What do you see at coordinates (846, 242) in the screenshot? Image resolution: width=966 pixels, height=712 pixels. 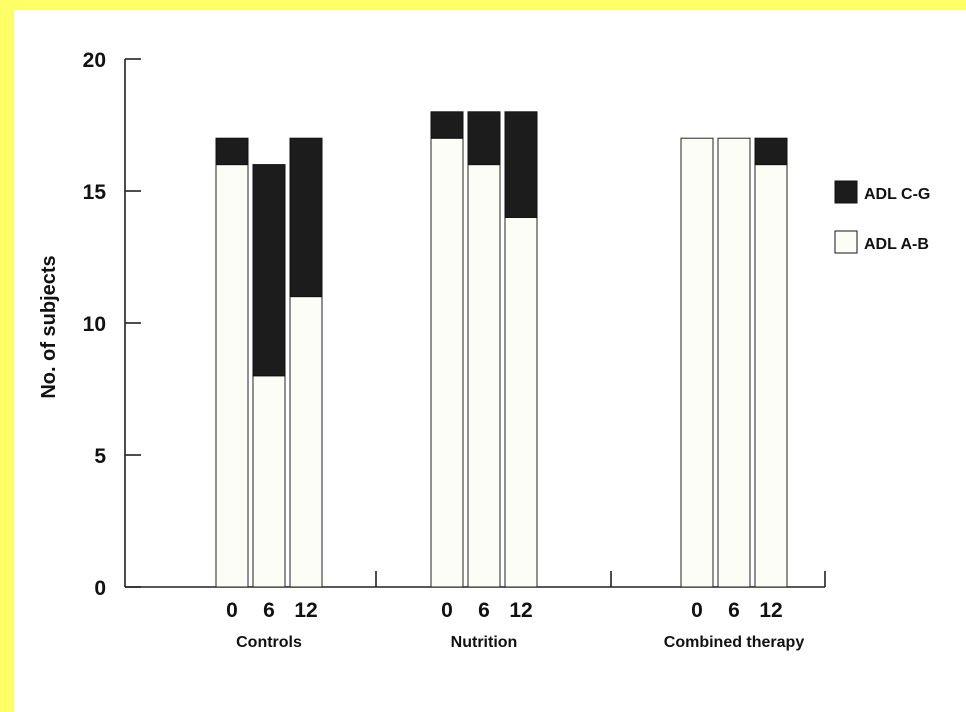 I see `legend-swatch-adl-ab` at bounding box center [846, 242].